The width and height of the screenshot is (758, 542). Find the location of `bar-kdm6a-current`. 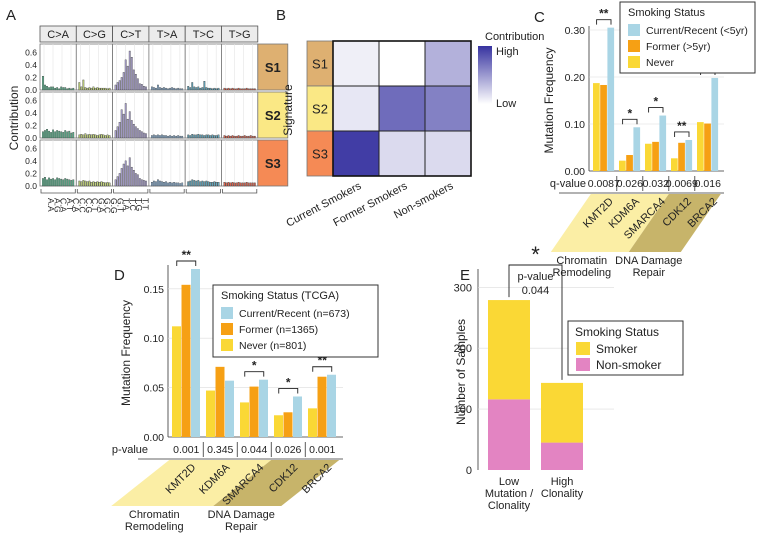

bar-kdm6a-current is located at coordinates (229, 408).